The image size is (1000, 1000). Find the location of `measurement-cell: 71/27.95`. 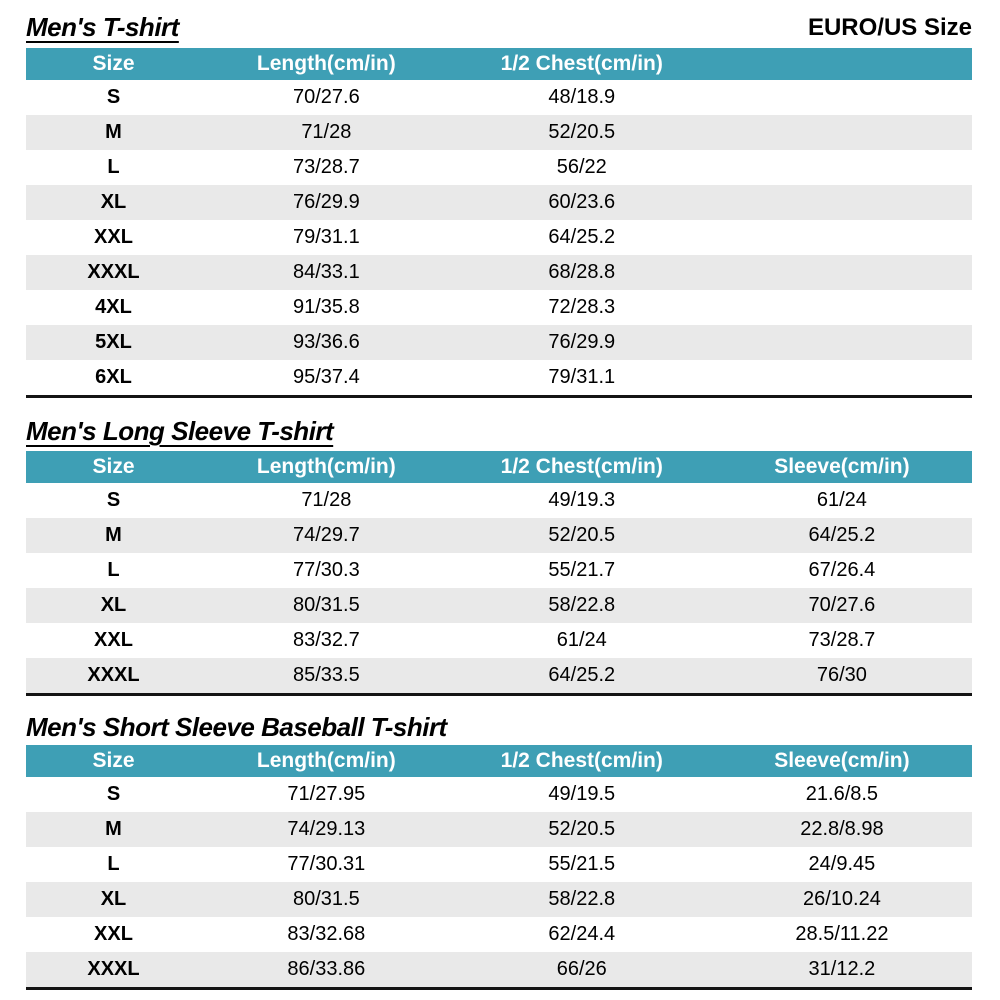

measurement-cell: 71/27.95 is located at coordinates (326, 793).